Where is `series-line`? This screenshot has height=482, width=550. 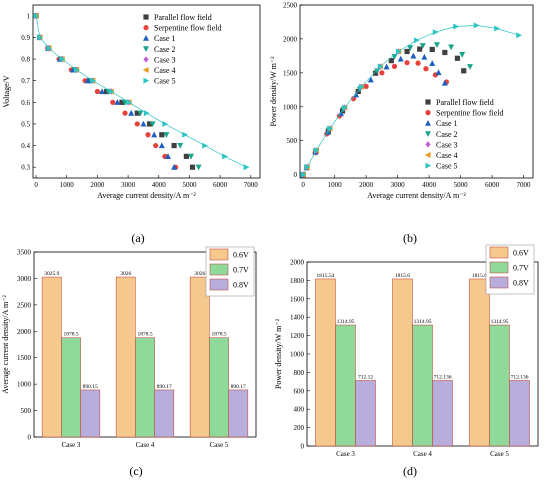
series-line is located at coordinates (410, 100).